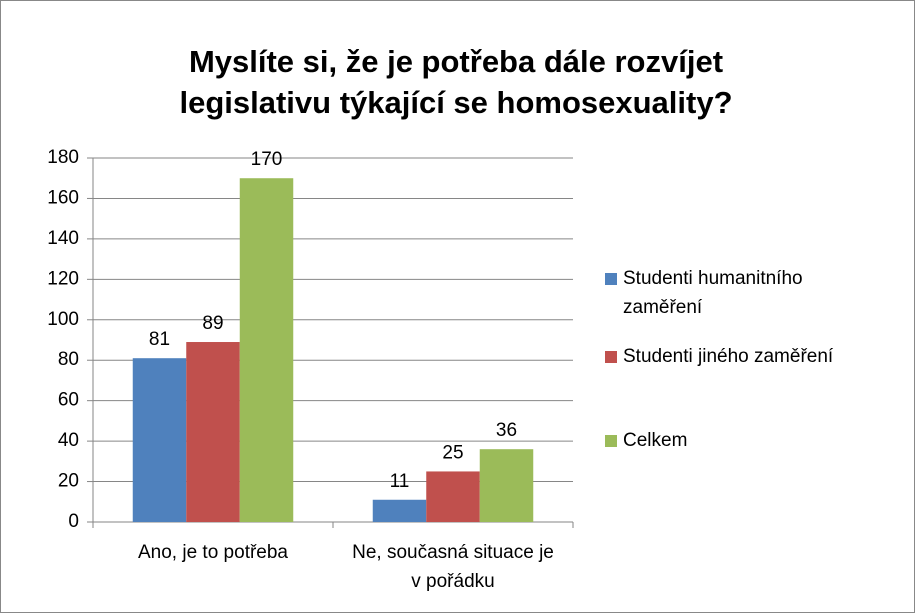 The height and width of the screenshot is (613, 915). Describe the element at coordinates (400, 481) in the screenshot. I see `data-label: 11` at that location.